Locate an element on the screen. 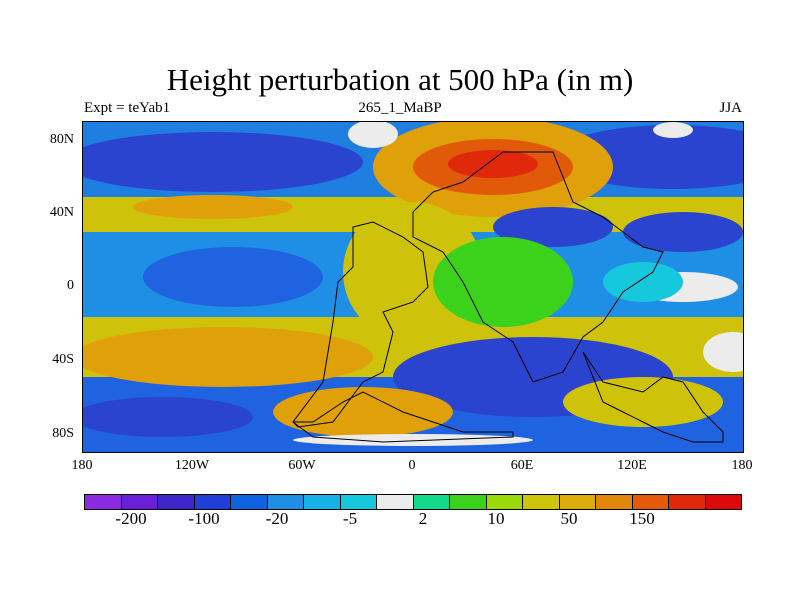  cbar-label-10: 10 is located at coordinates (496, 518).